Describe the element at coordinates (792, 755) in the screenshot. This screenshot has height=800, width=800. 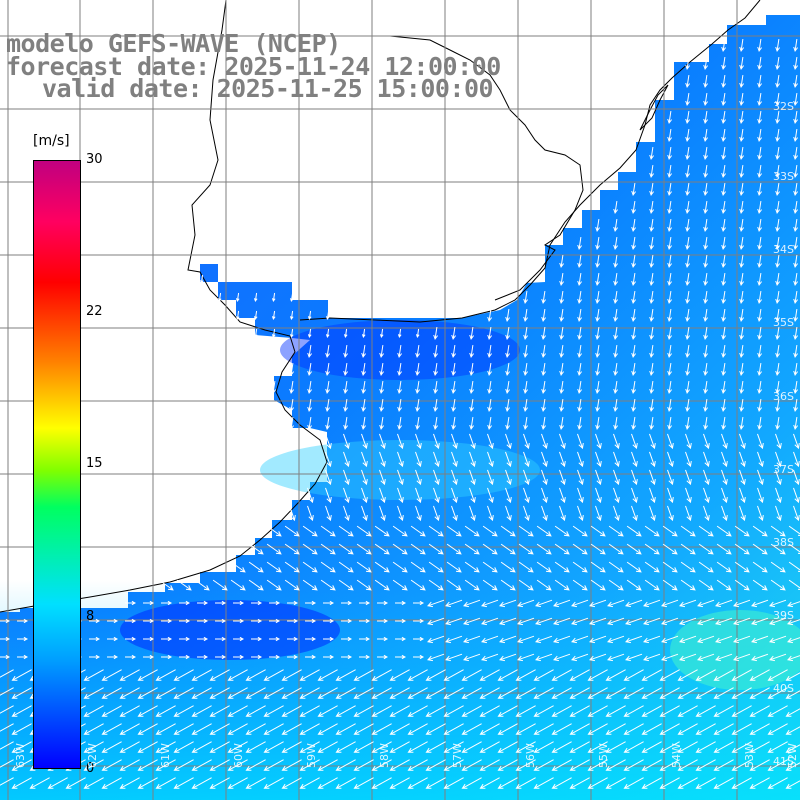
I see `longitude-label: 52W` at that location.